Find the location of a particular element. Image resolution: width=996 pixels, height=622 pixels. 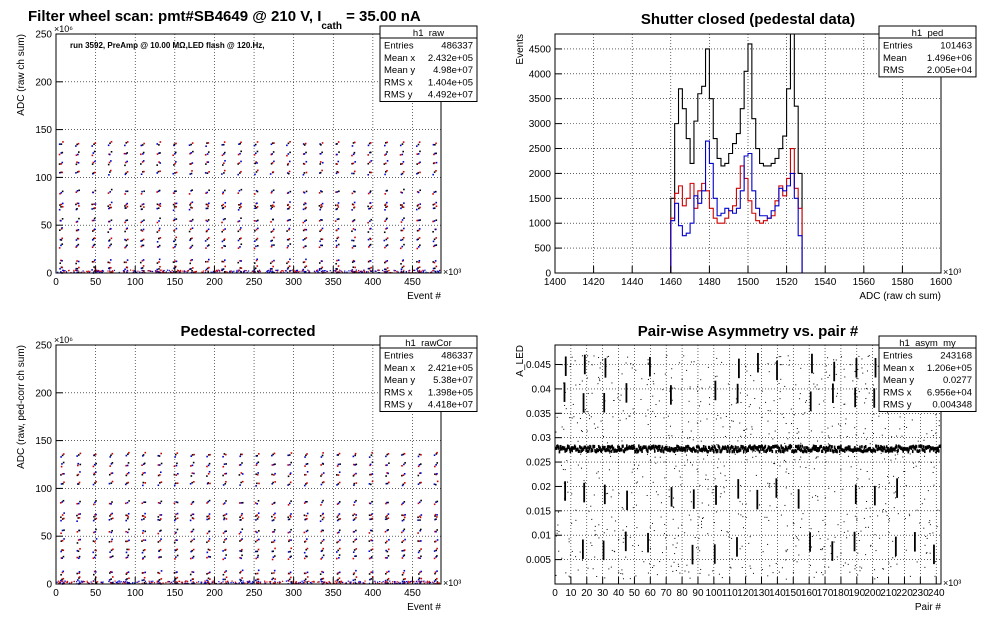

x-tick-label: 1520 is located at coordinates (786, 282).